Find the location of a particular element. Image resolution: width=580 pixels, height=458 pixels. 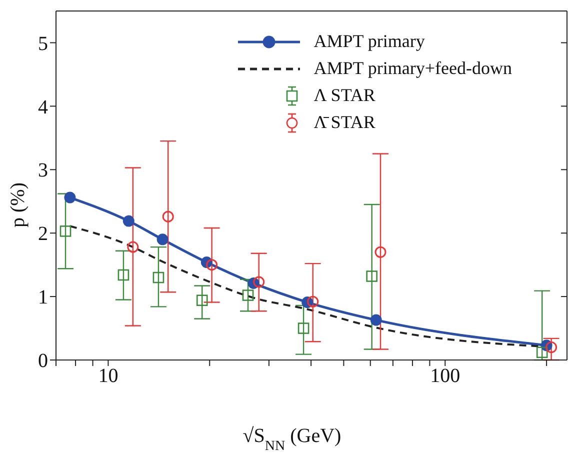

x-tick-label: 100 is located at coordinates (445, 376).